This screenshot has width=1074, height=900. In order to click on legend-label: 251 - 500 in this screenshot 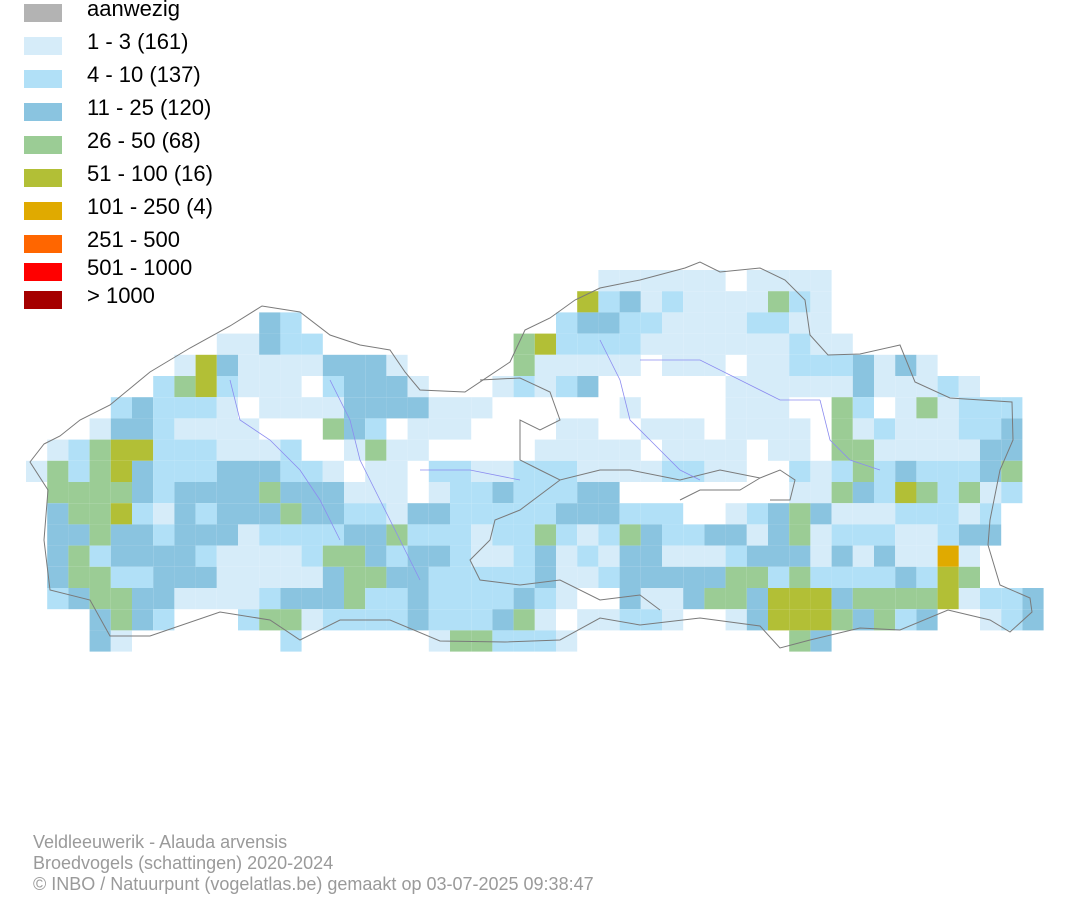, I will do `click(133, 239)`.